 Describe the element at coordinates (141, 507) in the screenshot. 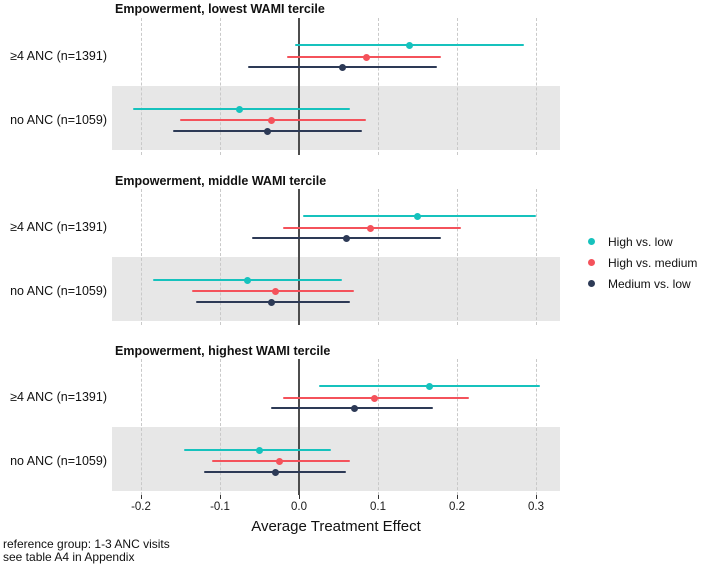

I see `x-tick-label: -0.2` at that location.